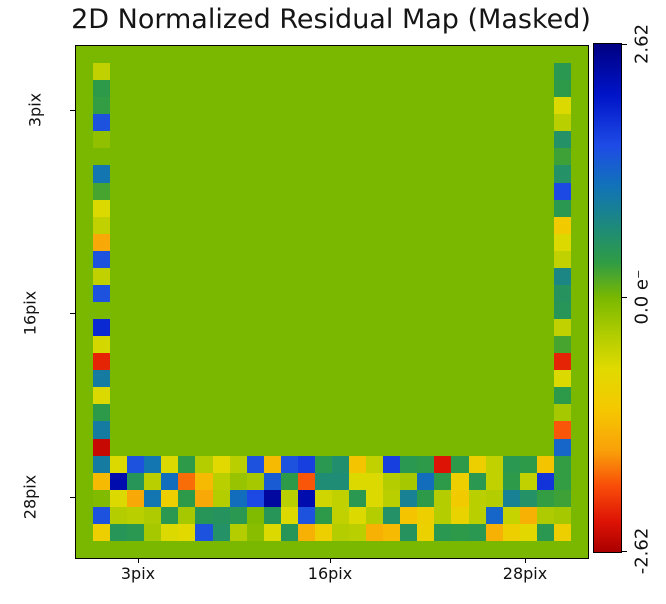 The image size is (666, 604). I want to click on colorbar-label-min: -2.62, so click(642, 551).